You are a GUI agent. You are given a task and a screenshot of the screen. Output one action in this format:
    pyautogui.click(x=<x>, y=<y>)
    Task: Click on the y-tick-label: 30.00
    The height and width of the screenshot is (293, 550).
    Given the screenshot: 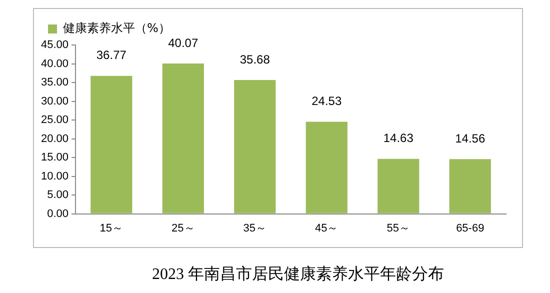 What is the action you would take?
    pyautogui.click(x=54, y=101)
    